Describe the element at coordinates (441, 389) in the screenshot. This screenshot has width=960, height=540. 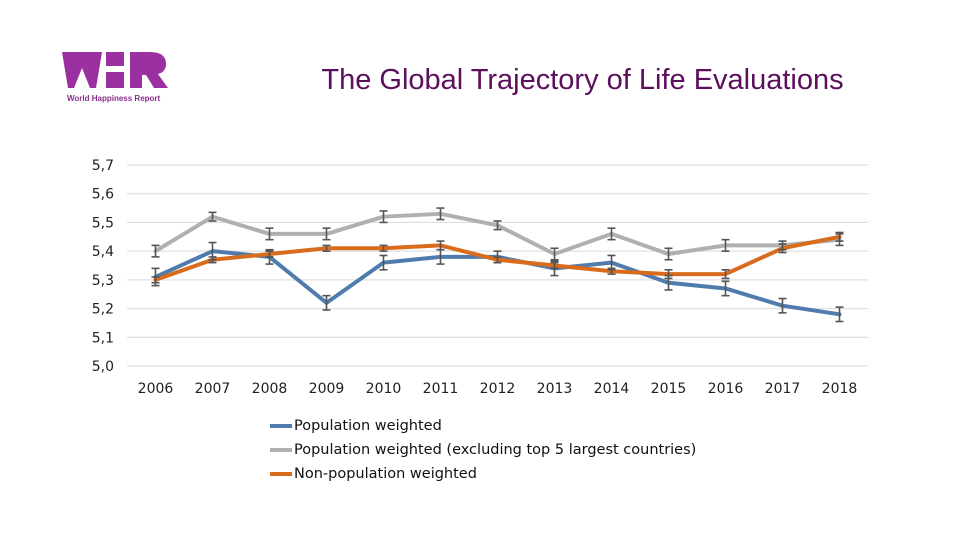
I see `x-tick-label: 2011` at that location.